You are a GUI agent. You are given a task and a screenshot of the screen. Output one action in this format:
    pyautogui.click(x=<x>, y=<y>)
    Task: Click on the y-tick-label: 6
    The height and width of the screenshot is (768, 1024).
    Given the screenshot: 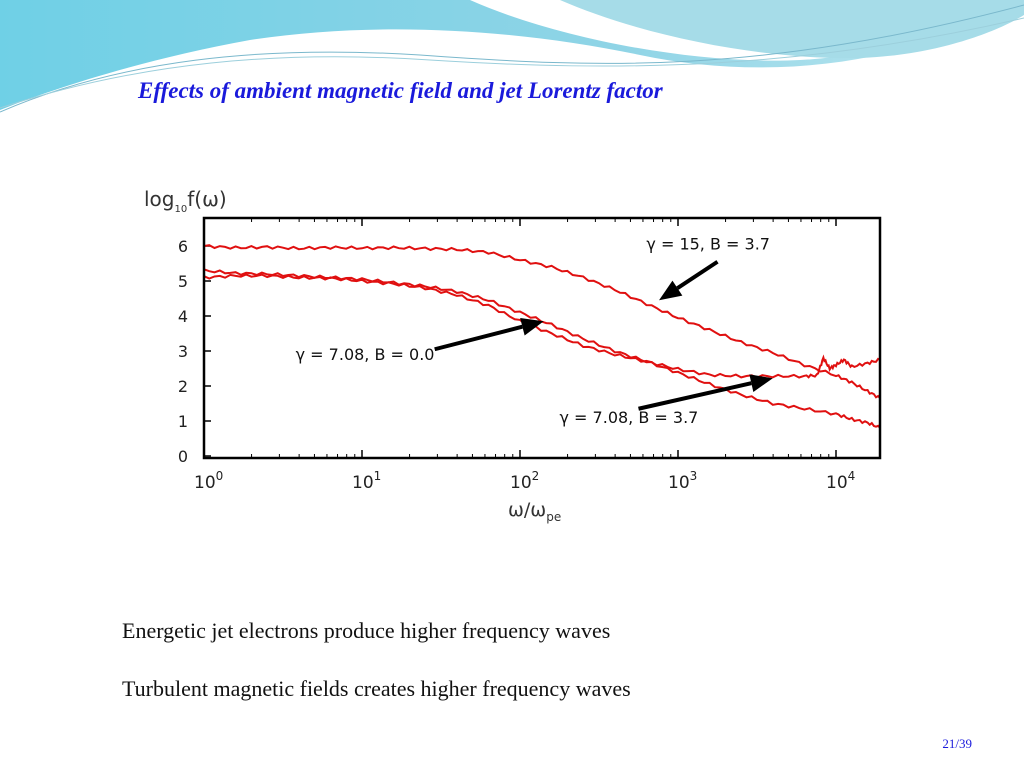 What is the action you would take?
    pyautogui.click(x=183, y=246)
    